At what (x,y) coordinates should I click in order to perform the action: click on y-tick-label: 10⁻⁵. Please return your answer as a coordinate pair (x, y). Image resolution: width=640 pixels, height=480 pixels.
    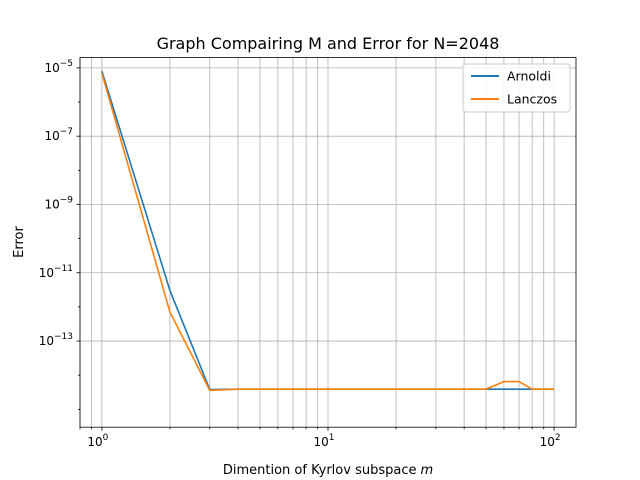
    Looking at the image, I should click on (58, 67).